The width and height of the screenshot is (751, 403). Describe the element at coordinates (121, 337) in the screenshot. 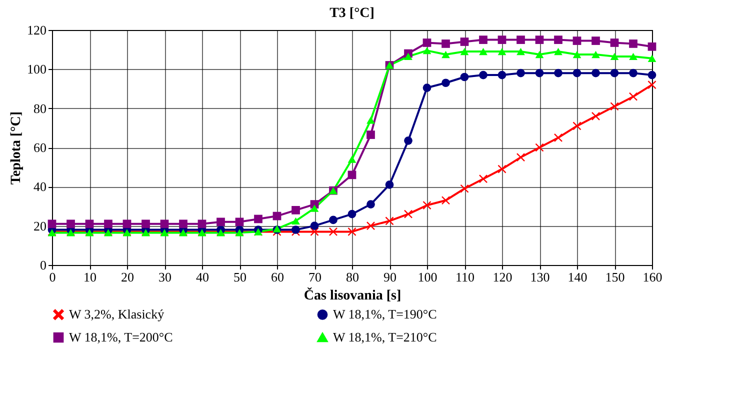

I see `legend-label: W 18,1%, T=200°C` at that location.